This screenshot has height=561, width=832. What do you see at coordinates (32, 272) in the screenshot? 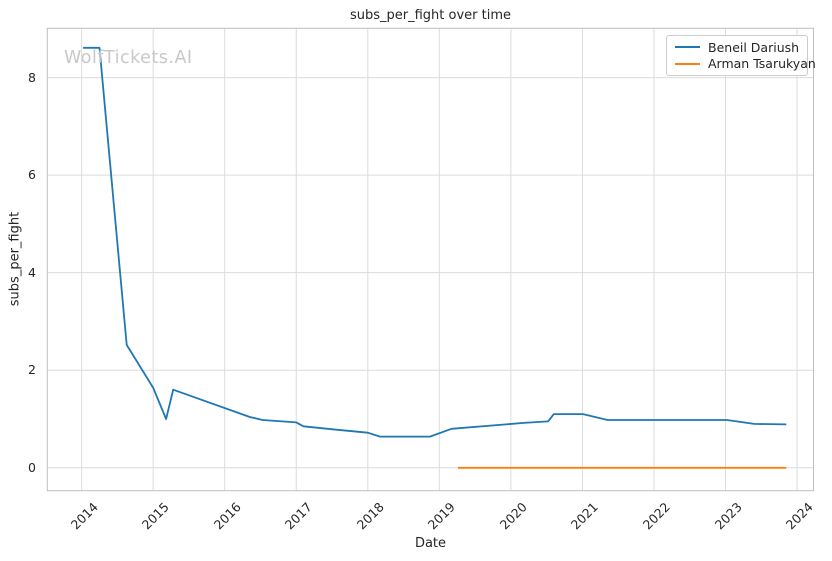
I see `y-tick-label: 4` at bounding box center [32, 272].